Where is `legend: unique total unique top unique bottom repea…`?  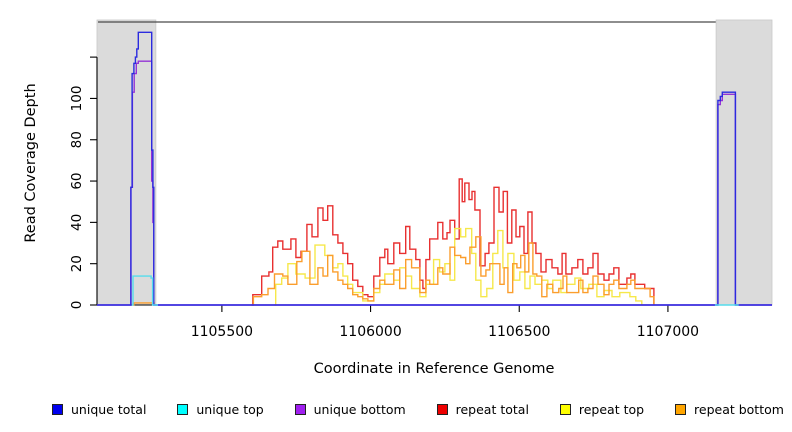
legend: unique total unique top unique bottom repea… is located at coordinates (418, 409).